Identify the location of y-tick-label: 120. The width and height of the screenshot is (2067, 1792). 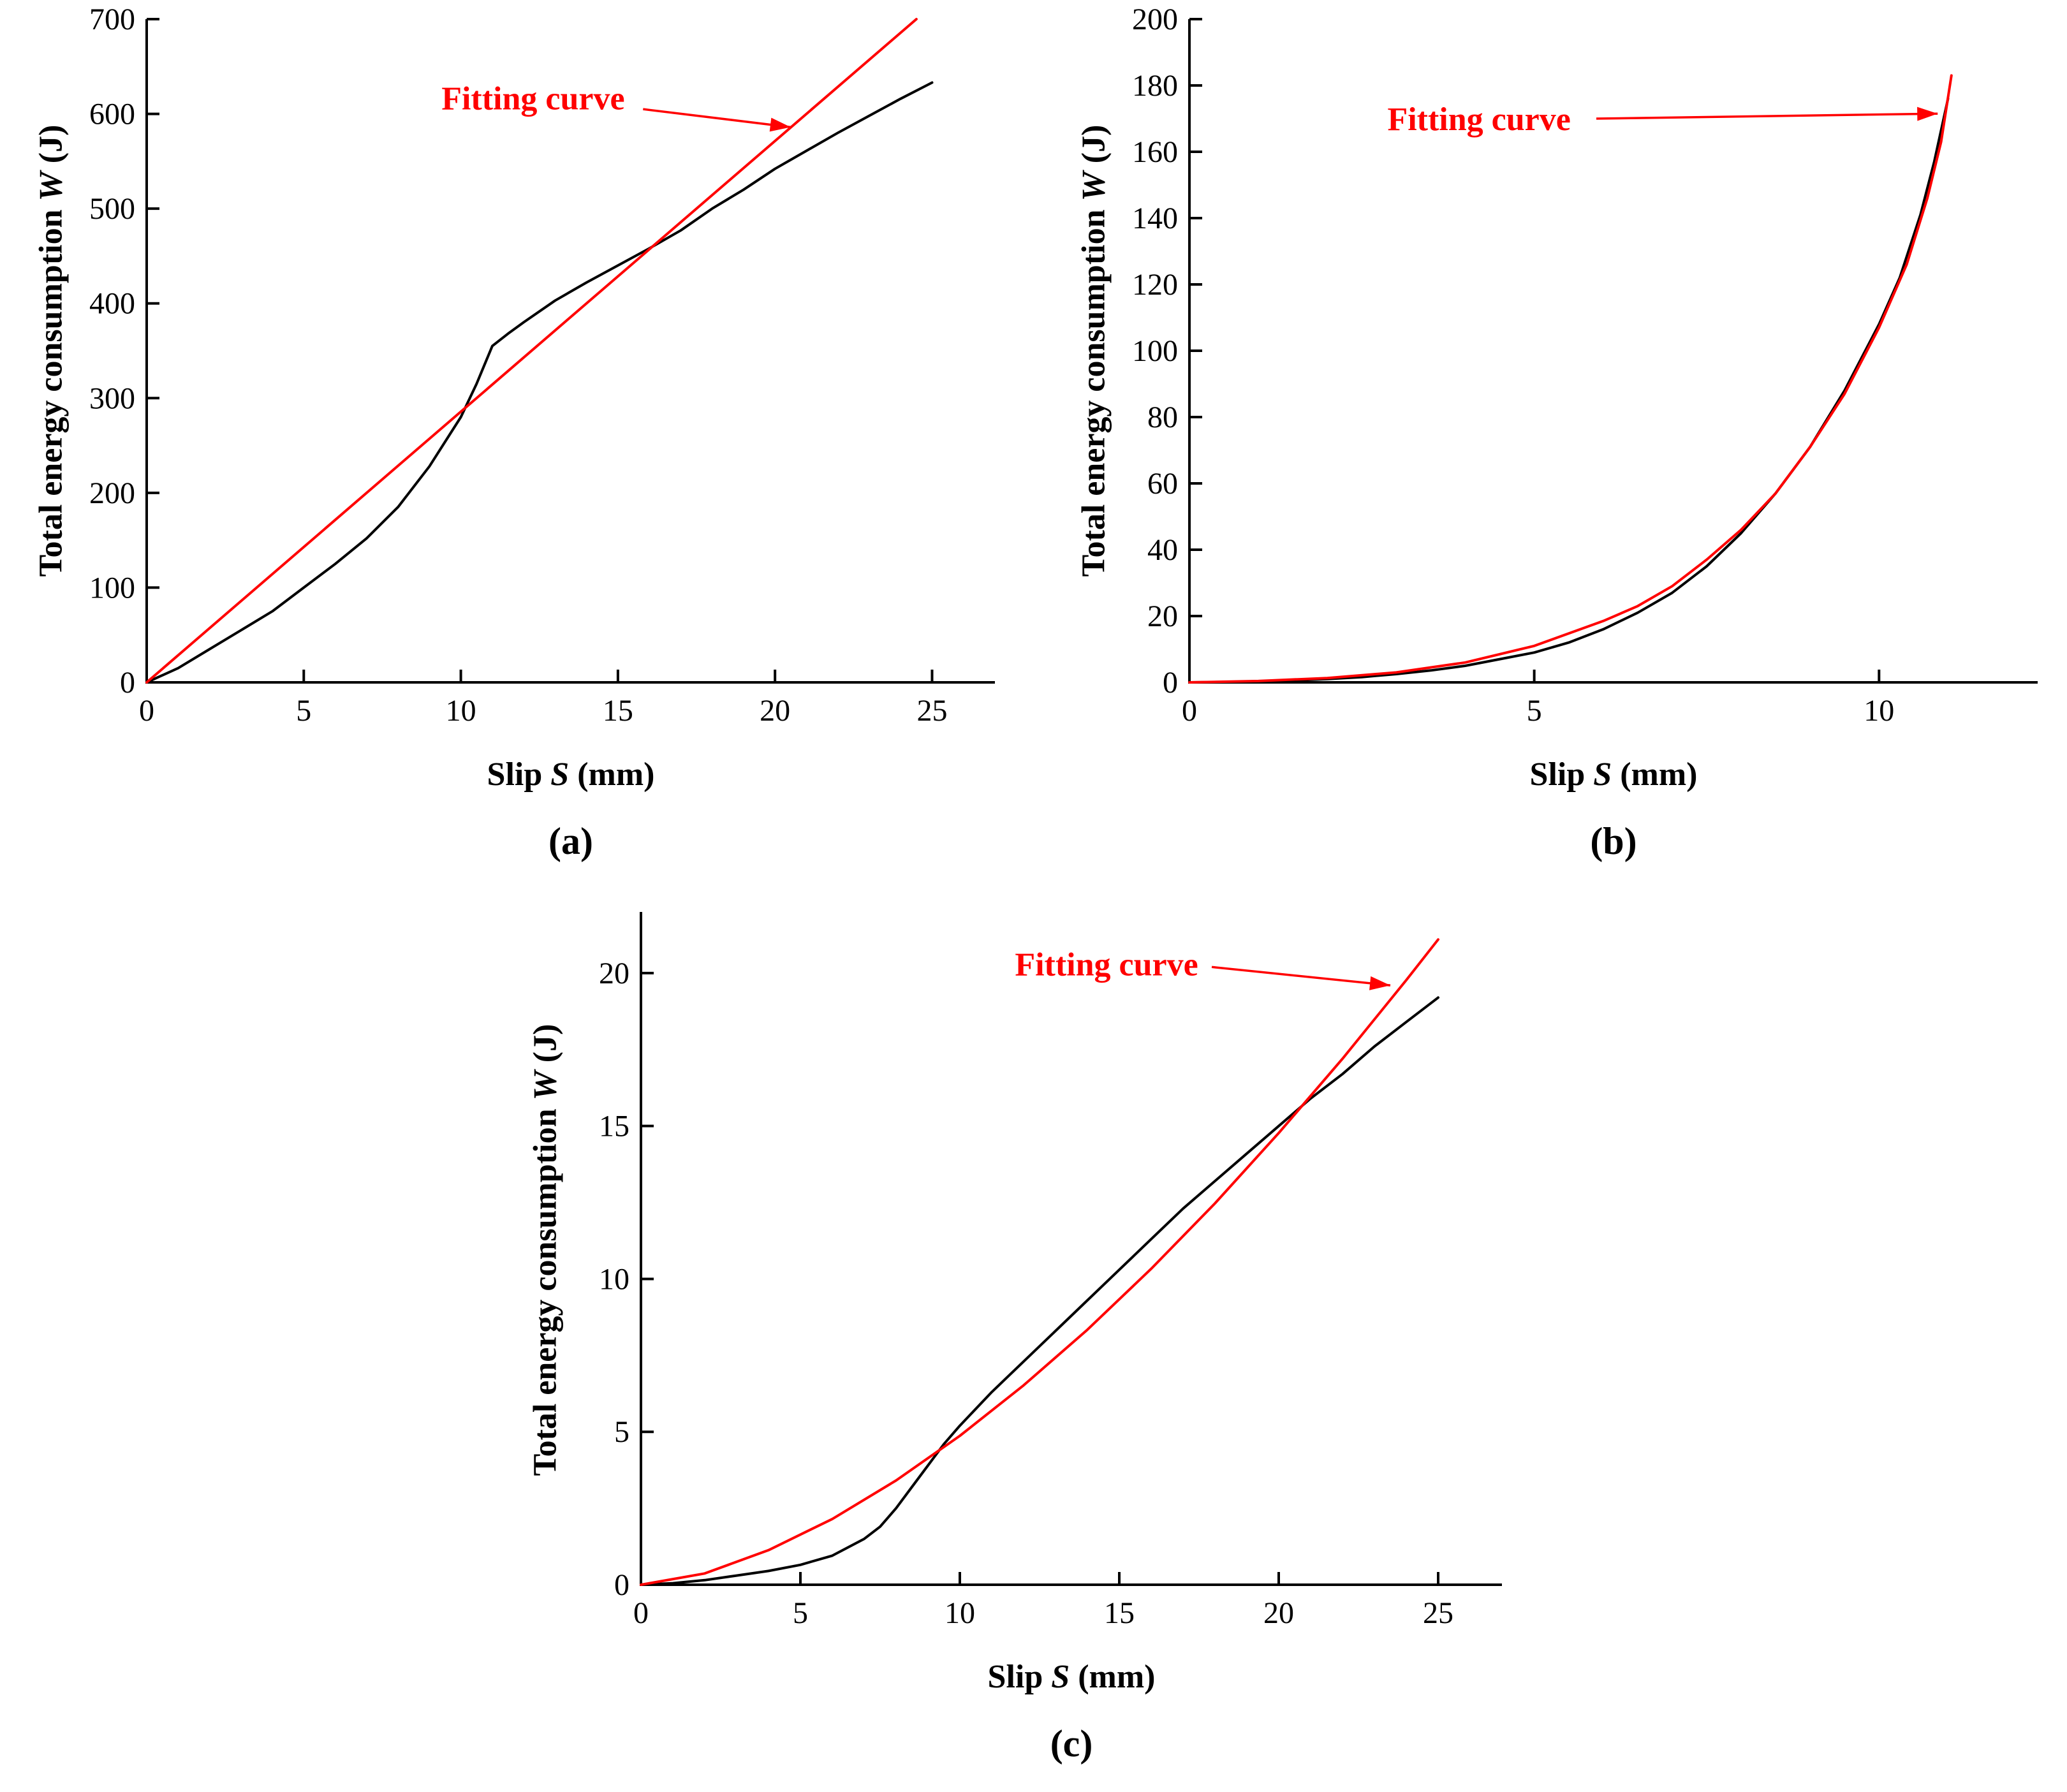
(1155, 285).